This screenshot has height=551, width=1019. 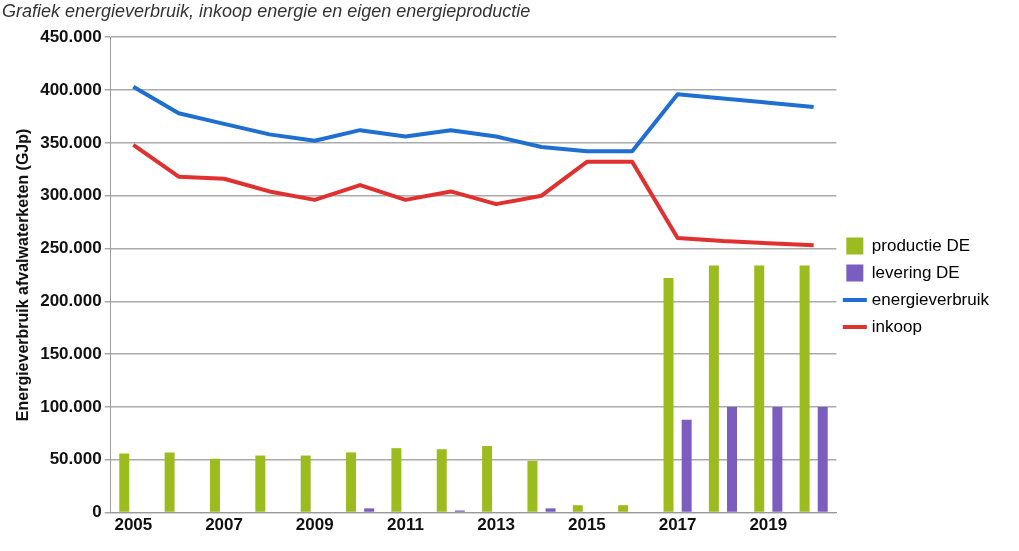 What do you see at coordinates (677, 525) in the screenshot?
I see `x-tick-label: 2017` at bounding box center [677, 525].